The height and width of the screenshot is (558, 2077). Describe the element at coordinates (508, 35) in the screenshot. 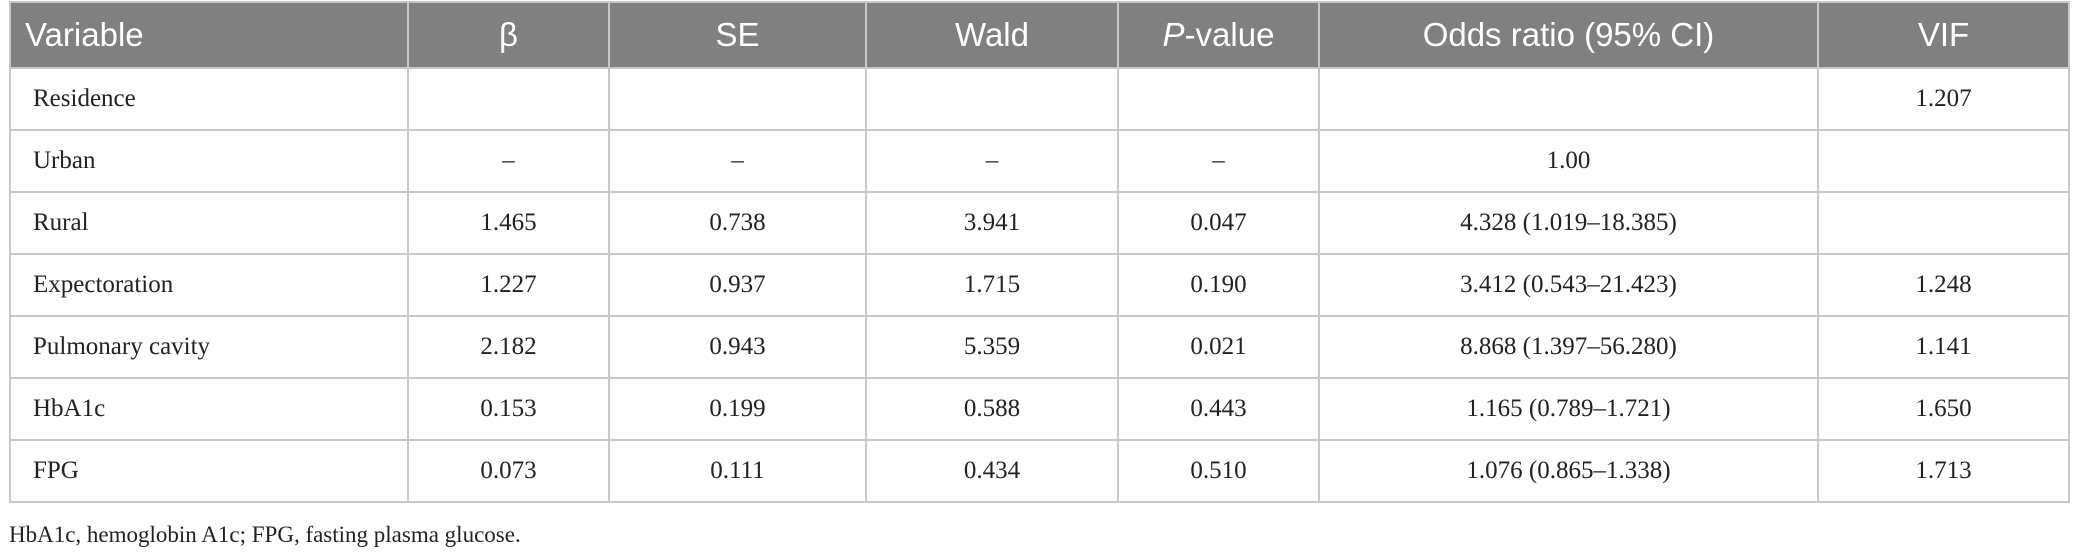

I see `column-header: β` at that location.